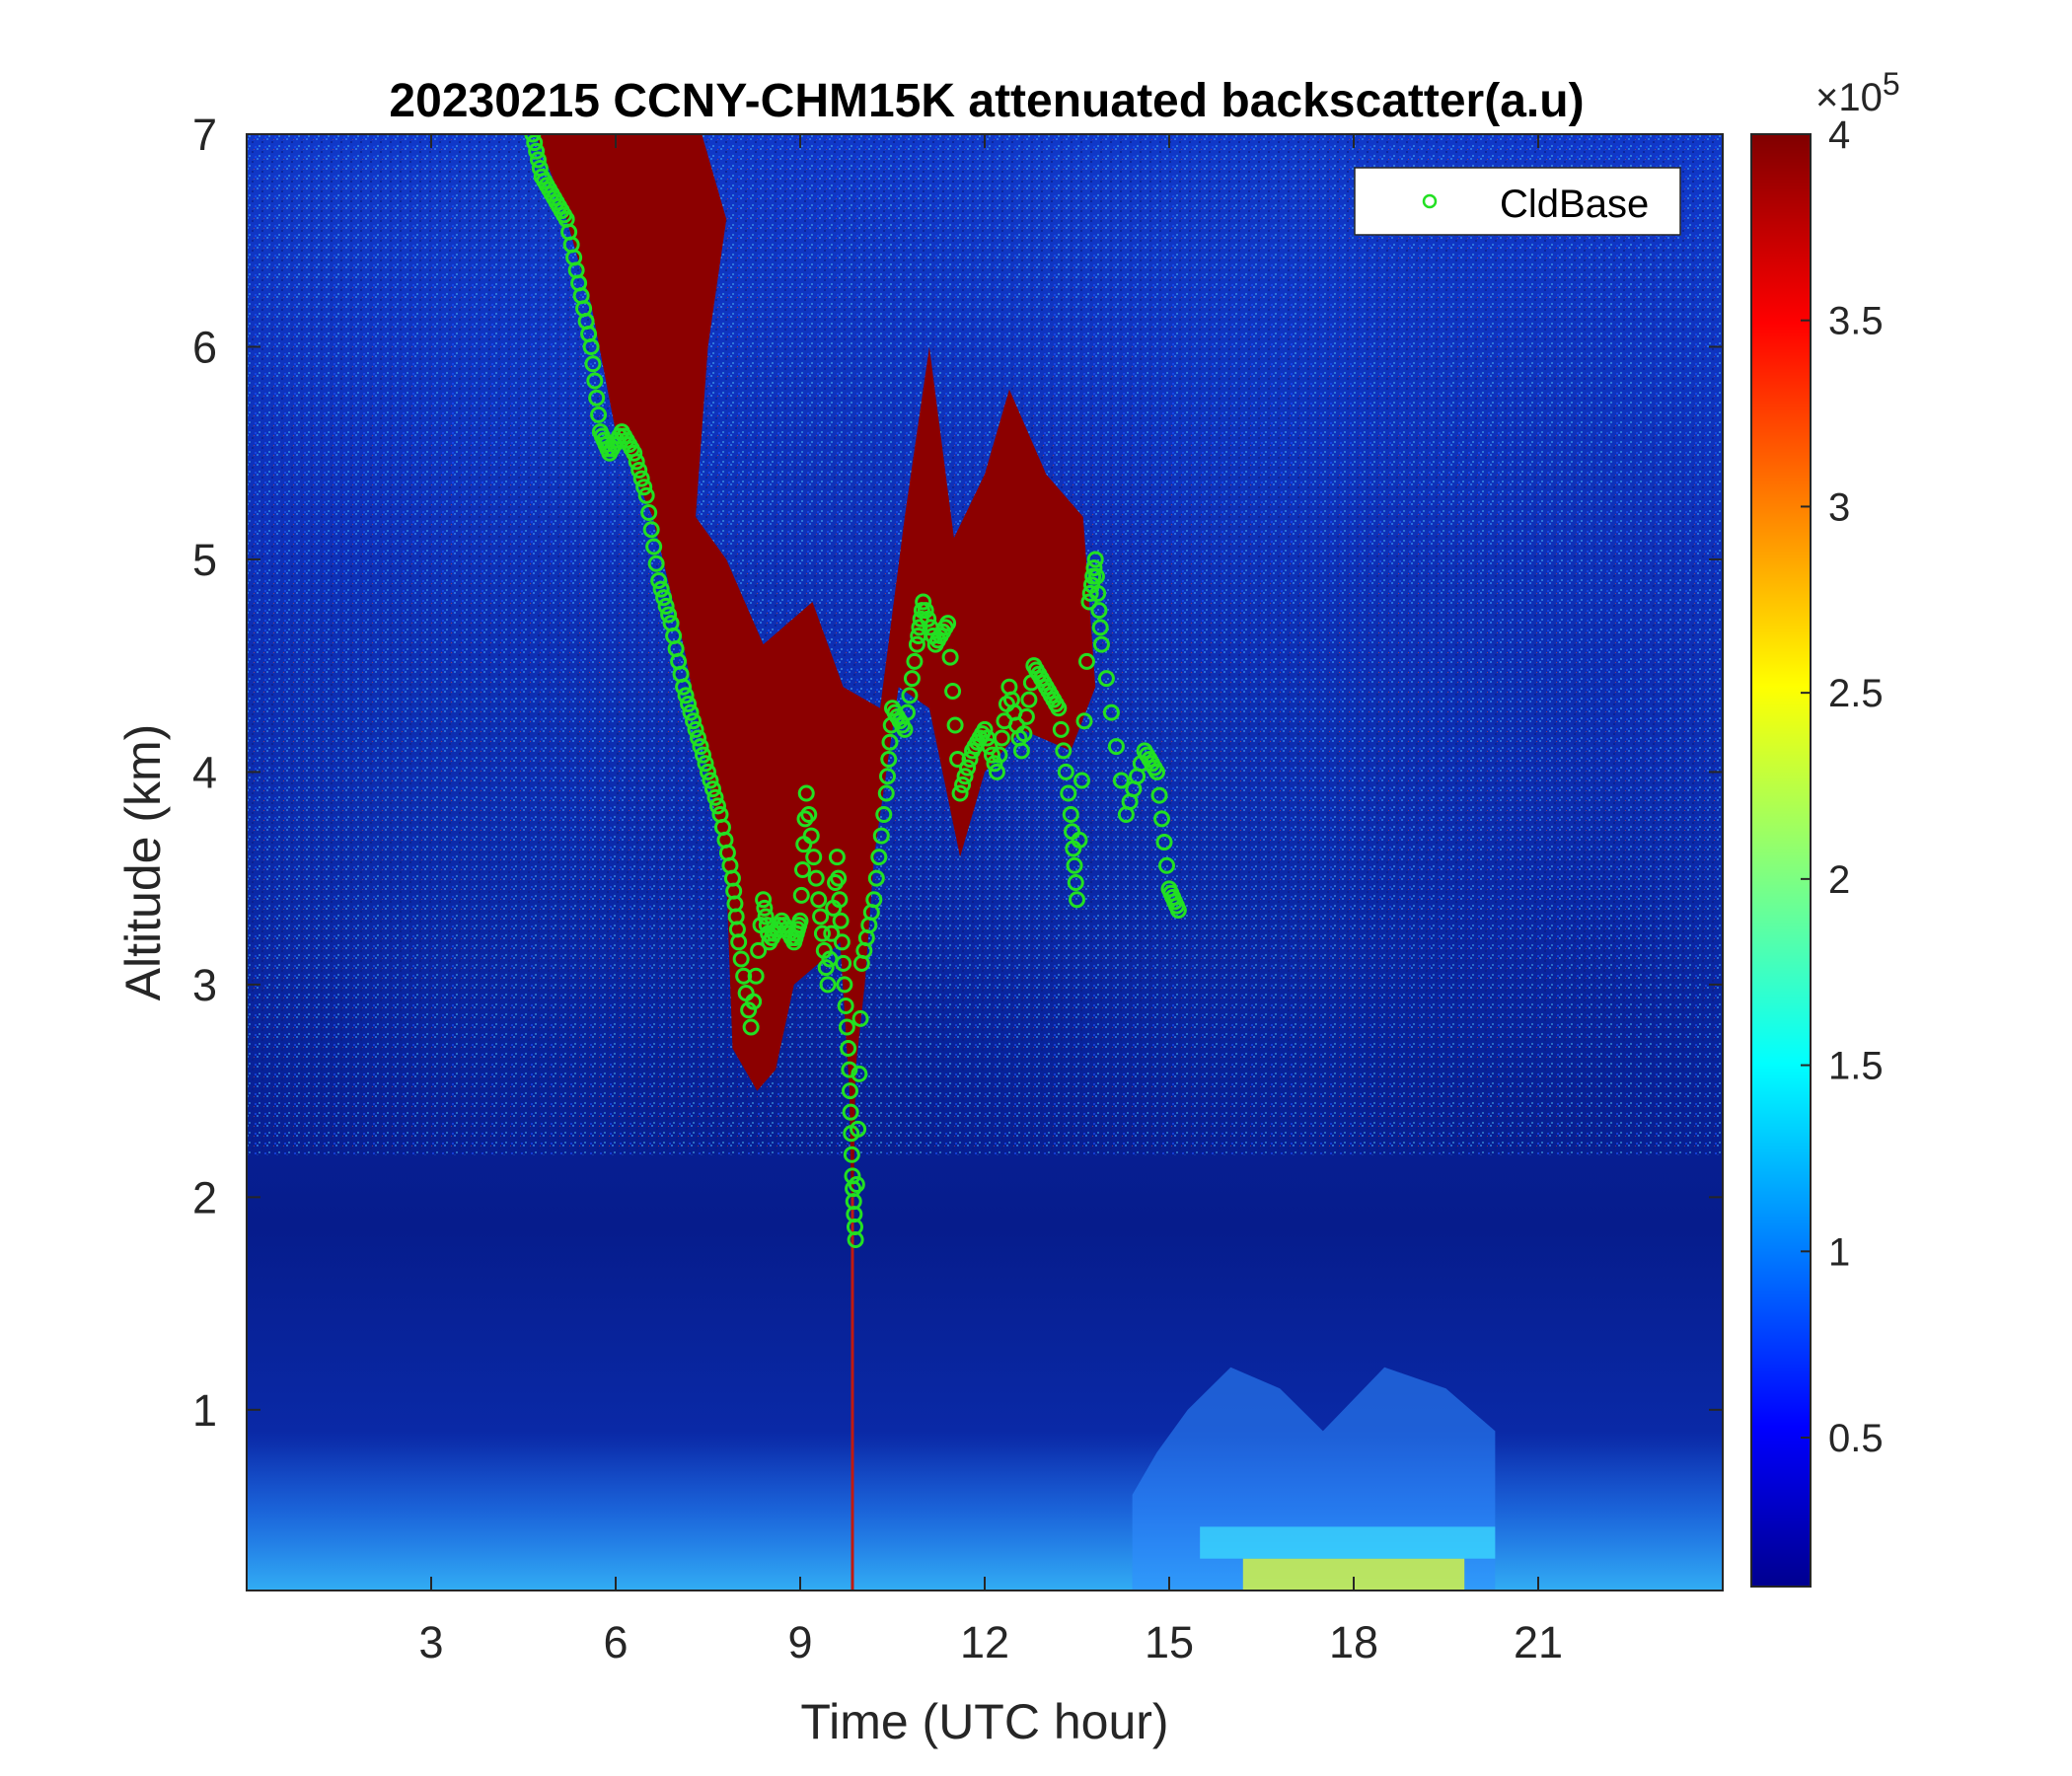 The image size is (2072, 1776). I want to click on legend-box, so click(1518, 202).